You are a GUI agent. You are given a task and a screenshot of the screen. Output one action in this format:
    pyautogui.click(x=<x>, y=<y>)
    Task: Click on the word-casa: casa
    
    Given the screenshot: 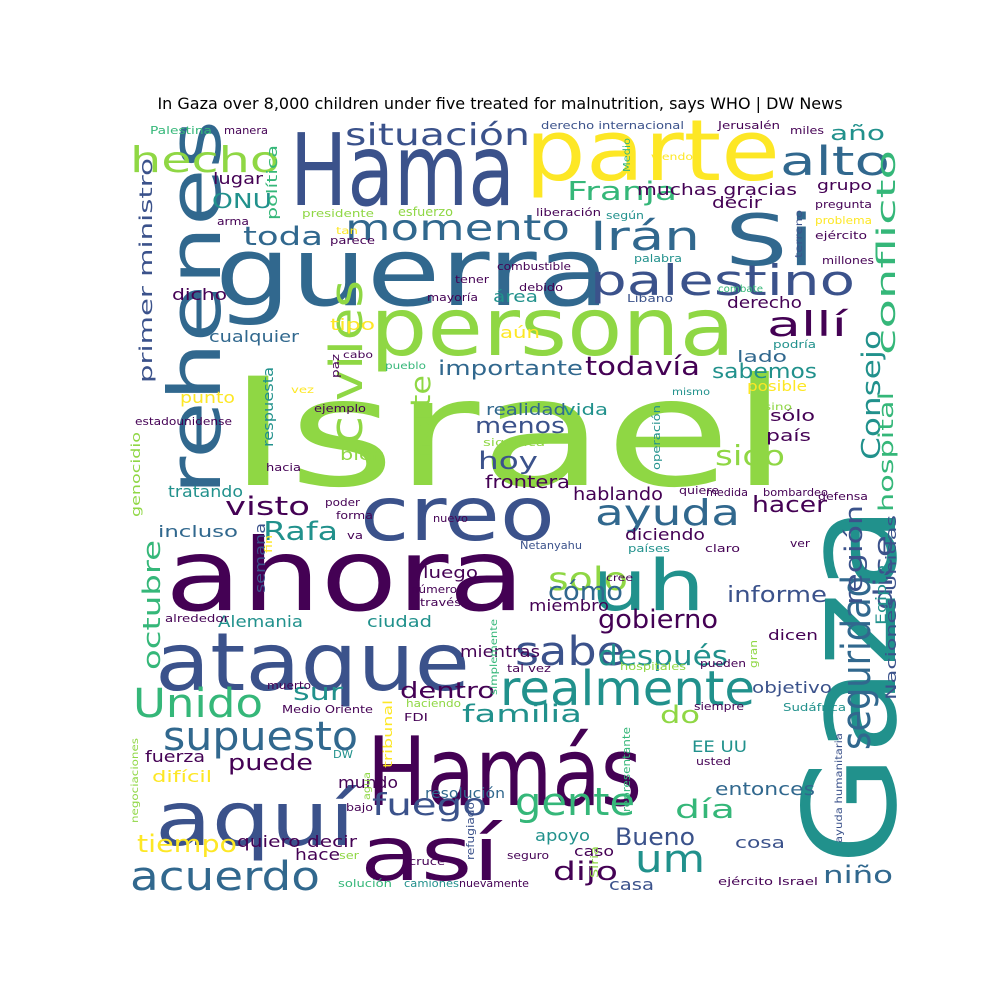 What is the action you would take?
    pyautogui.click(x=631, y=884)
    